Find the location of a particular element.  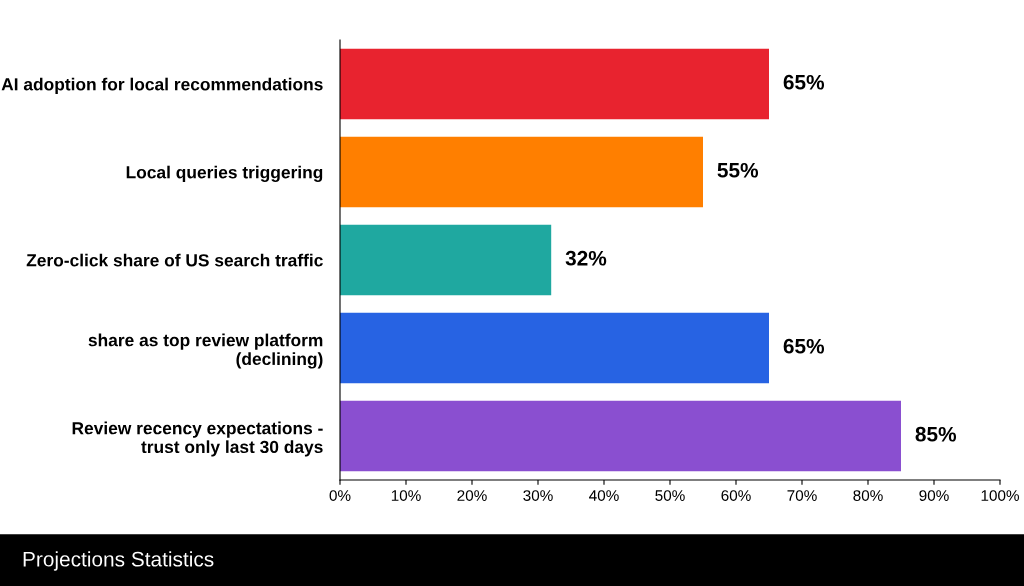

x-tick-label: 20% is located at coordinates (472, 495).